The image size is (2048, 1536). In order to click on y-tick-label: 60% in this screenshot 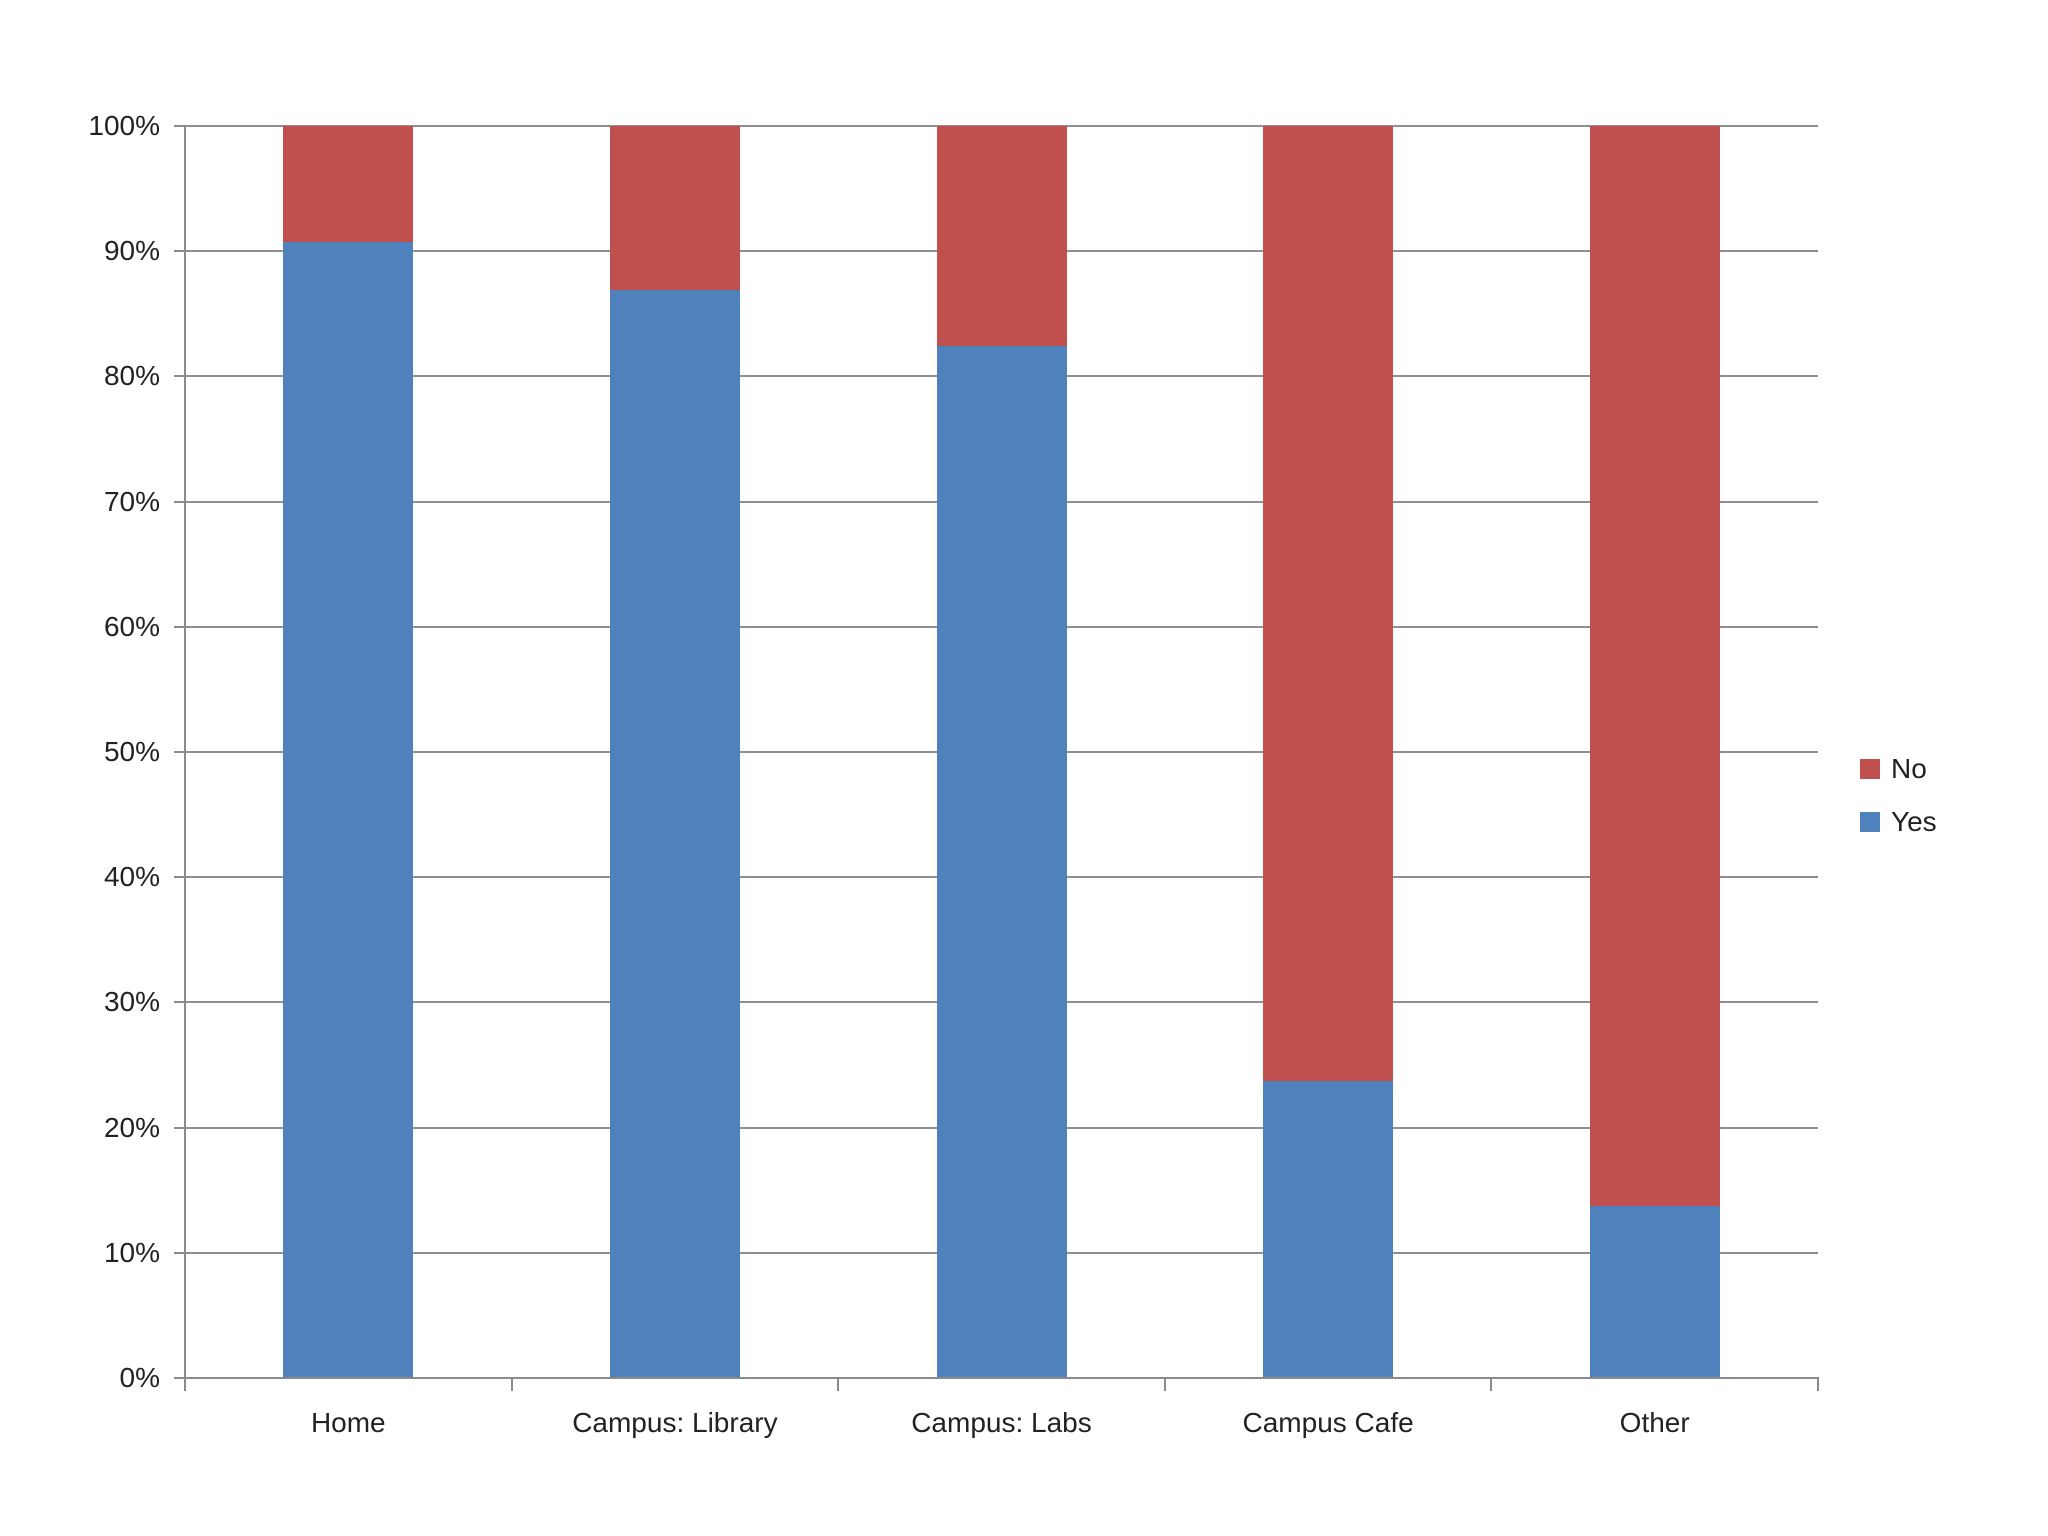, I will do `click(131, 626)`.